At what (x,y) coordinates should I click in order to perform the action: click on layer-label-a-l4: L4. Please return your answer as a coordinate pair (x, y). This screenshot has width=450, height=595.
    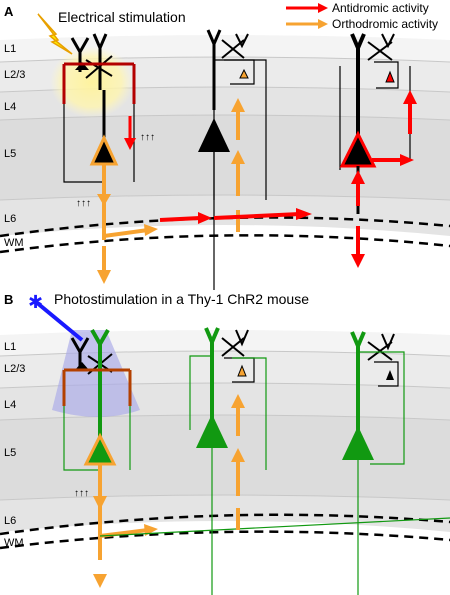
    Looking at the image, I should click on (10, 107).